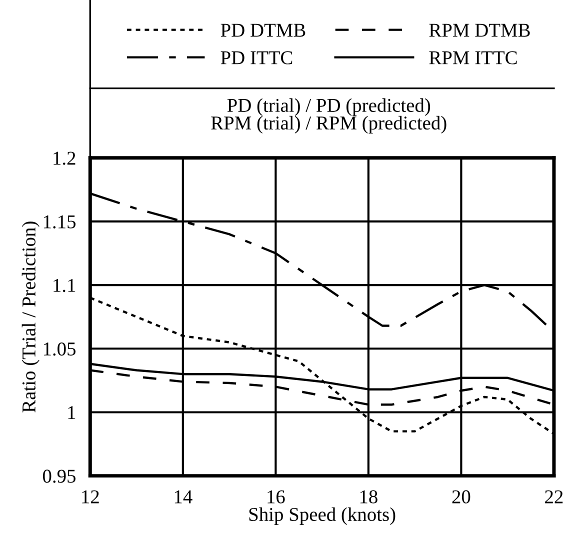 The height and width of the screenshot is (552, 567). I want to click on x-tick-label: 20, so click(461, 497).